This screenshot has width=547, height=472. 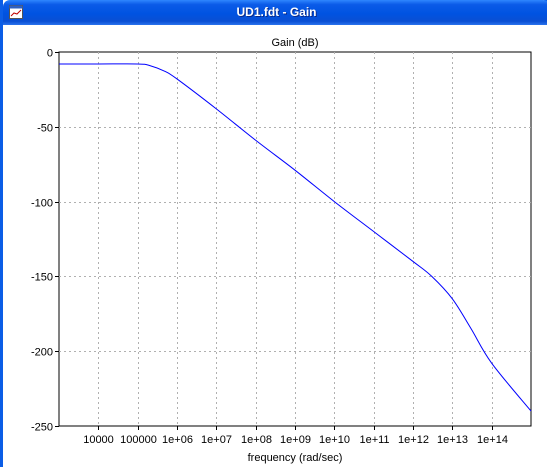 I want to click on y-tick-label: -250, so click(x=42, y=428).